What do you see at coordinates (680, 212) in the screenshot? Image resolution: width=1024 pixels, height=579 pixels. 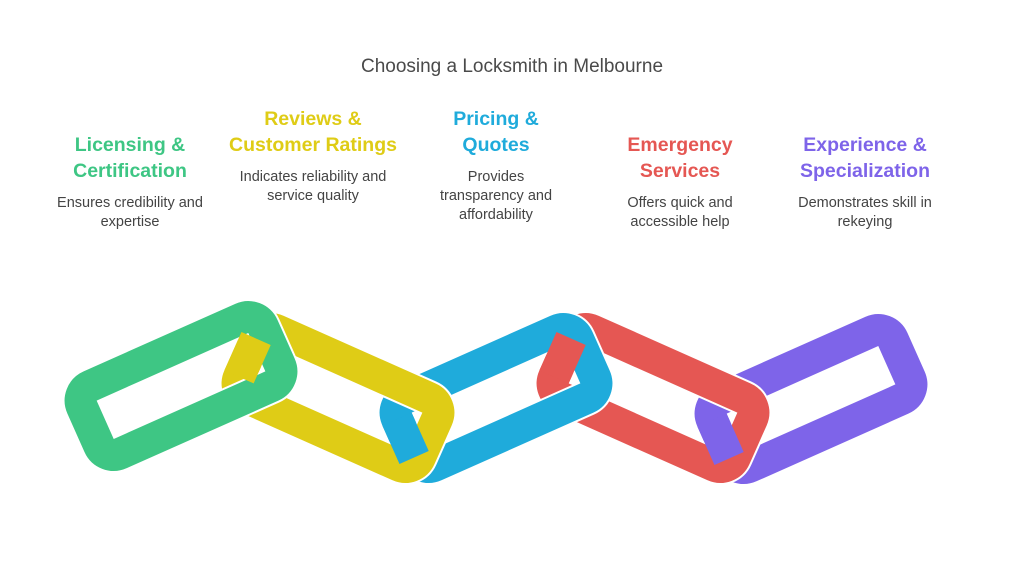 I see `item-description: Offers quick and accessible help` at bounding box center [680, 212].